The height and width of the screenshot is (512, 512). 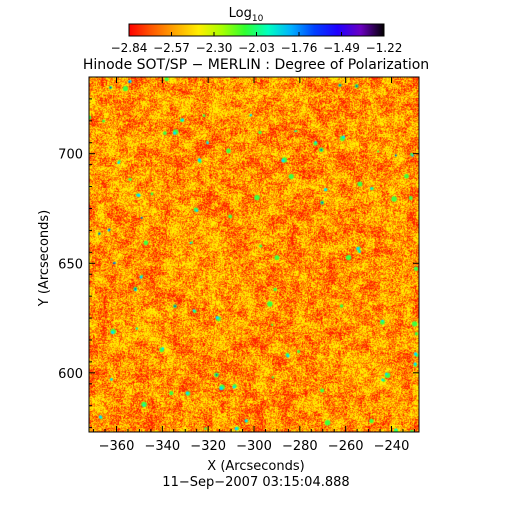 What do you see at coordinates (299, 48) in the screenshot?
I see `colorbar-tick-label: −1.76` at bounding box center [299, 48].